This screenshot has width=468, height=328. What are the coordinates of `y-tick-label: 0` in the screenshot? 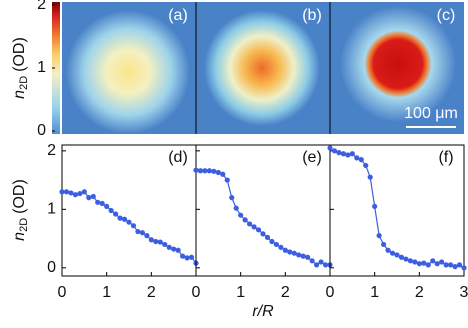 It's located at (51, 267).